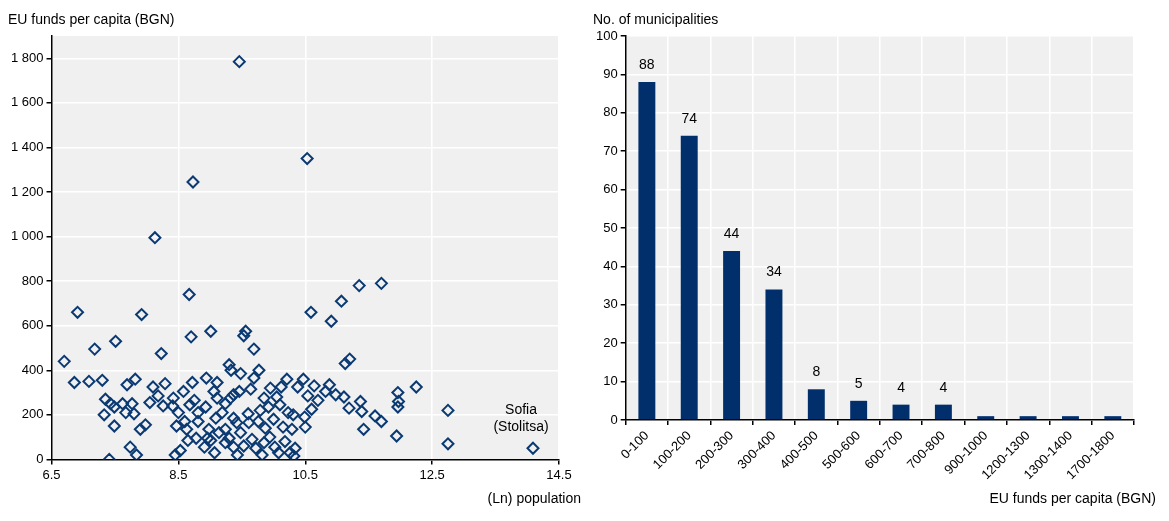 The height and width of the screenshot is (521, 1169). I want to click on y-tick-label: 100, so click(606, 35).